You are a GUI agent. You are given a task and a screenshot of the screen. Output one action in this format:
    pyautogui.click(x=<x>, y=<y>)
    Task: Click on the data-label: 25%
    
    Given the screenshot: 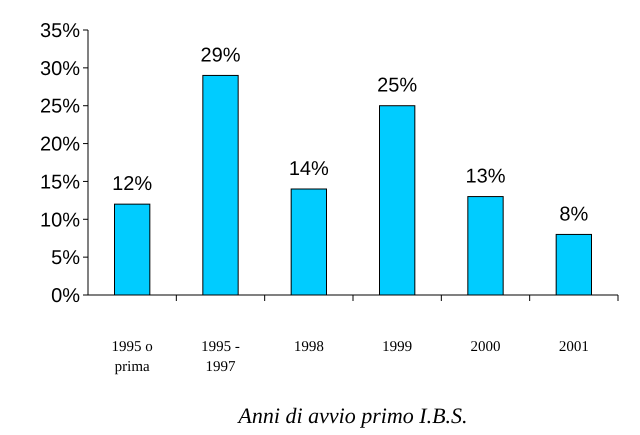 What is the action you would take?
    pyautogui.click(x=397, y=85)
    